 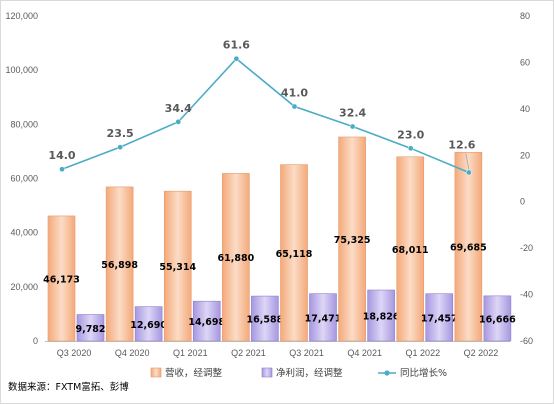 I want to click on profit-bar-label: 9,782, so click(x=90, y=329).